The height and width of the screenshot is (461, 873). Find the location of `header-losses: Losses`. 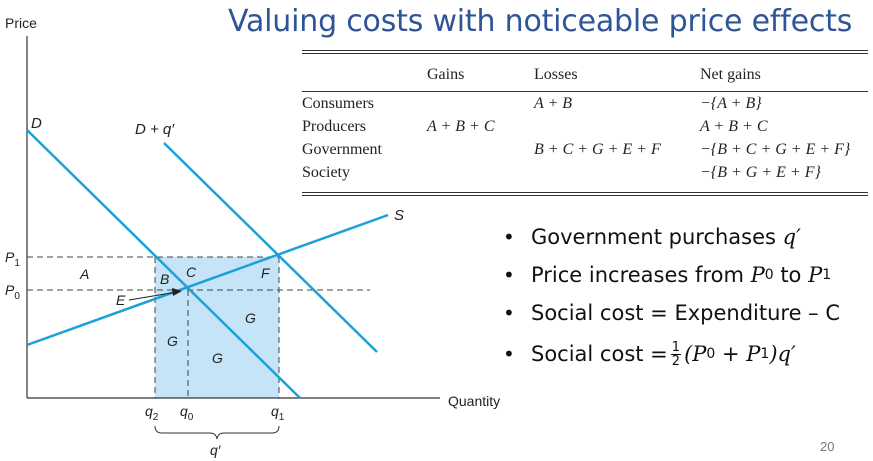

header-losses: Losses is located at coordinates (556, 74).